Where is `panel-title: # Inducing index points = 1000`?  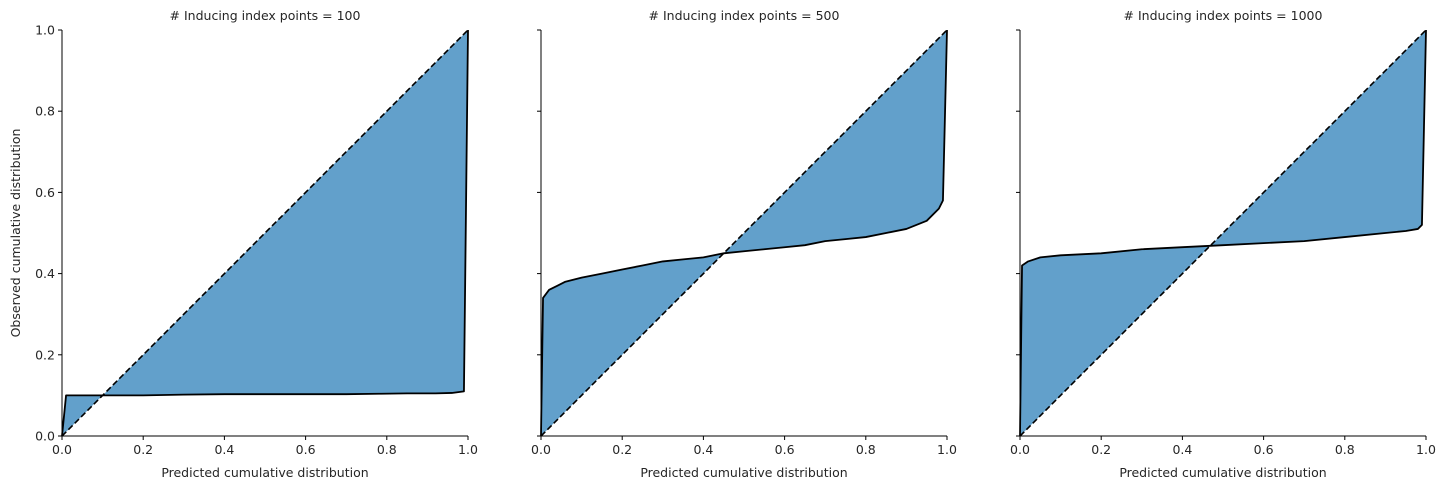 panel-title: # Inducing index points = 1000 is located at coordinates (1223, 15).